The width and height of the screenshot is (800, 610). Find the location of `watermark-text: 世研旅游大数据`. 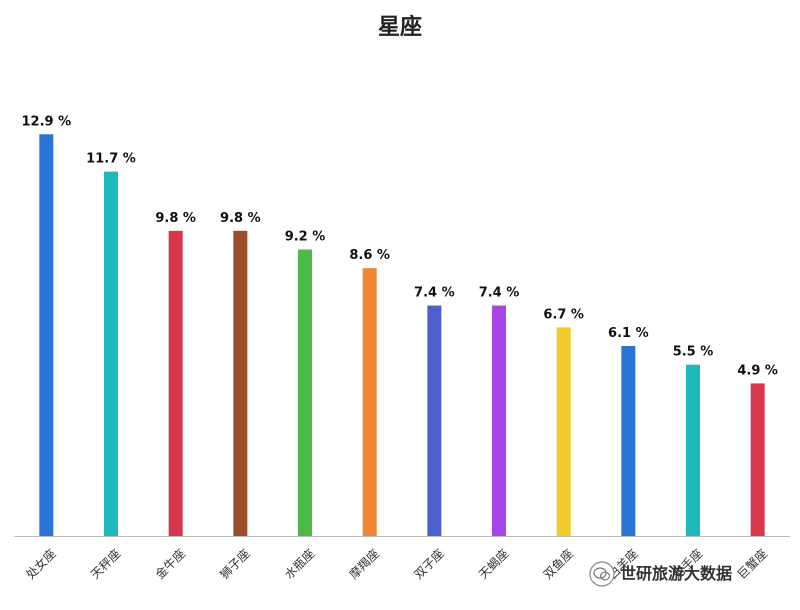

watermark-text: 世研旅游大数据 is located at coordinates (676, 573).